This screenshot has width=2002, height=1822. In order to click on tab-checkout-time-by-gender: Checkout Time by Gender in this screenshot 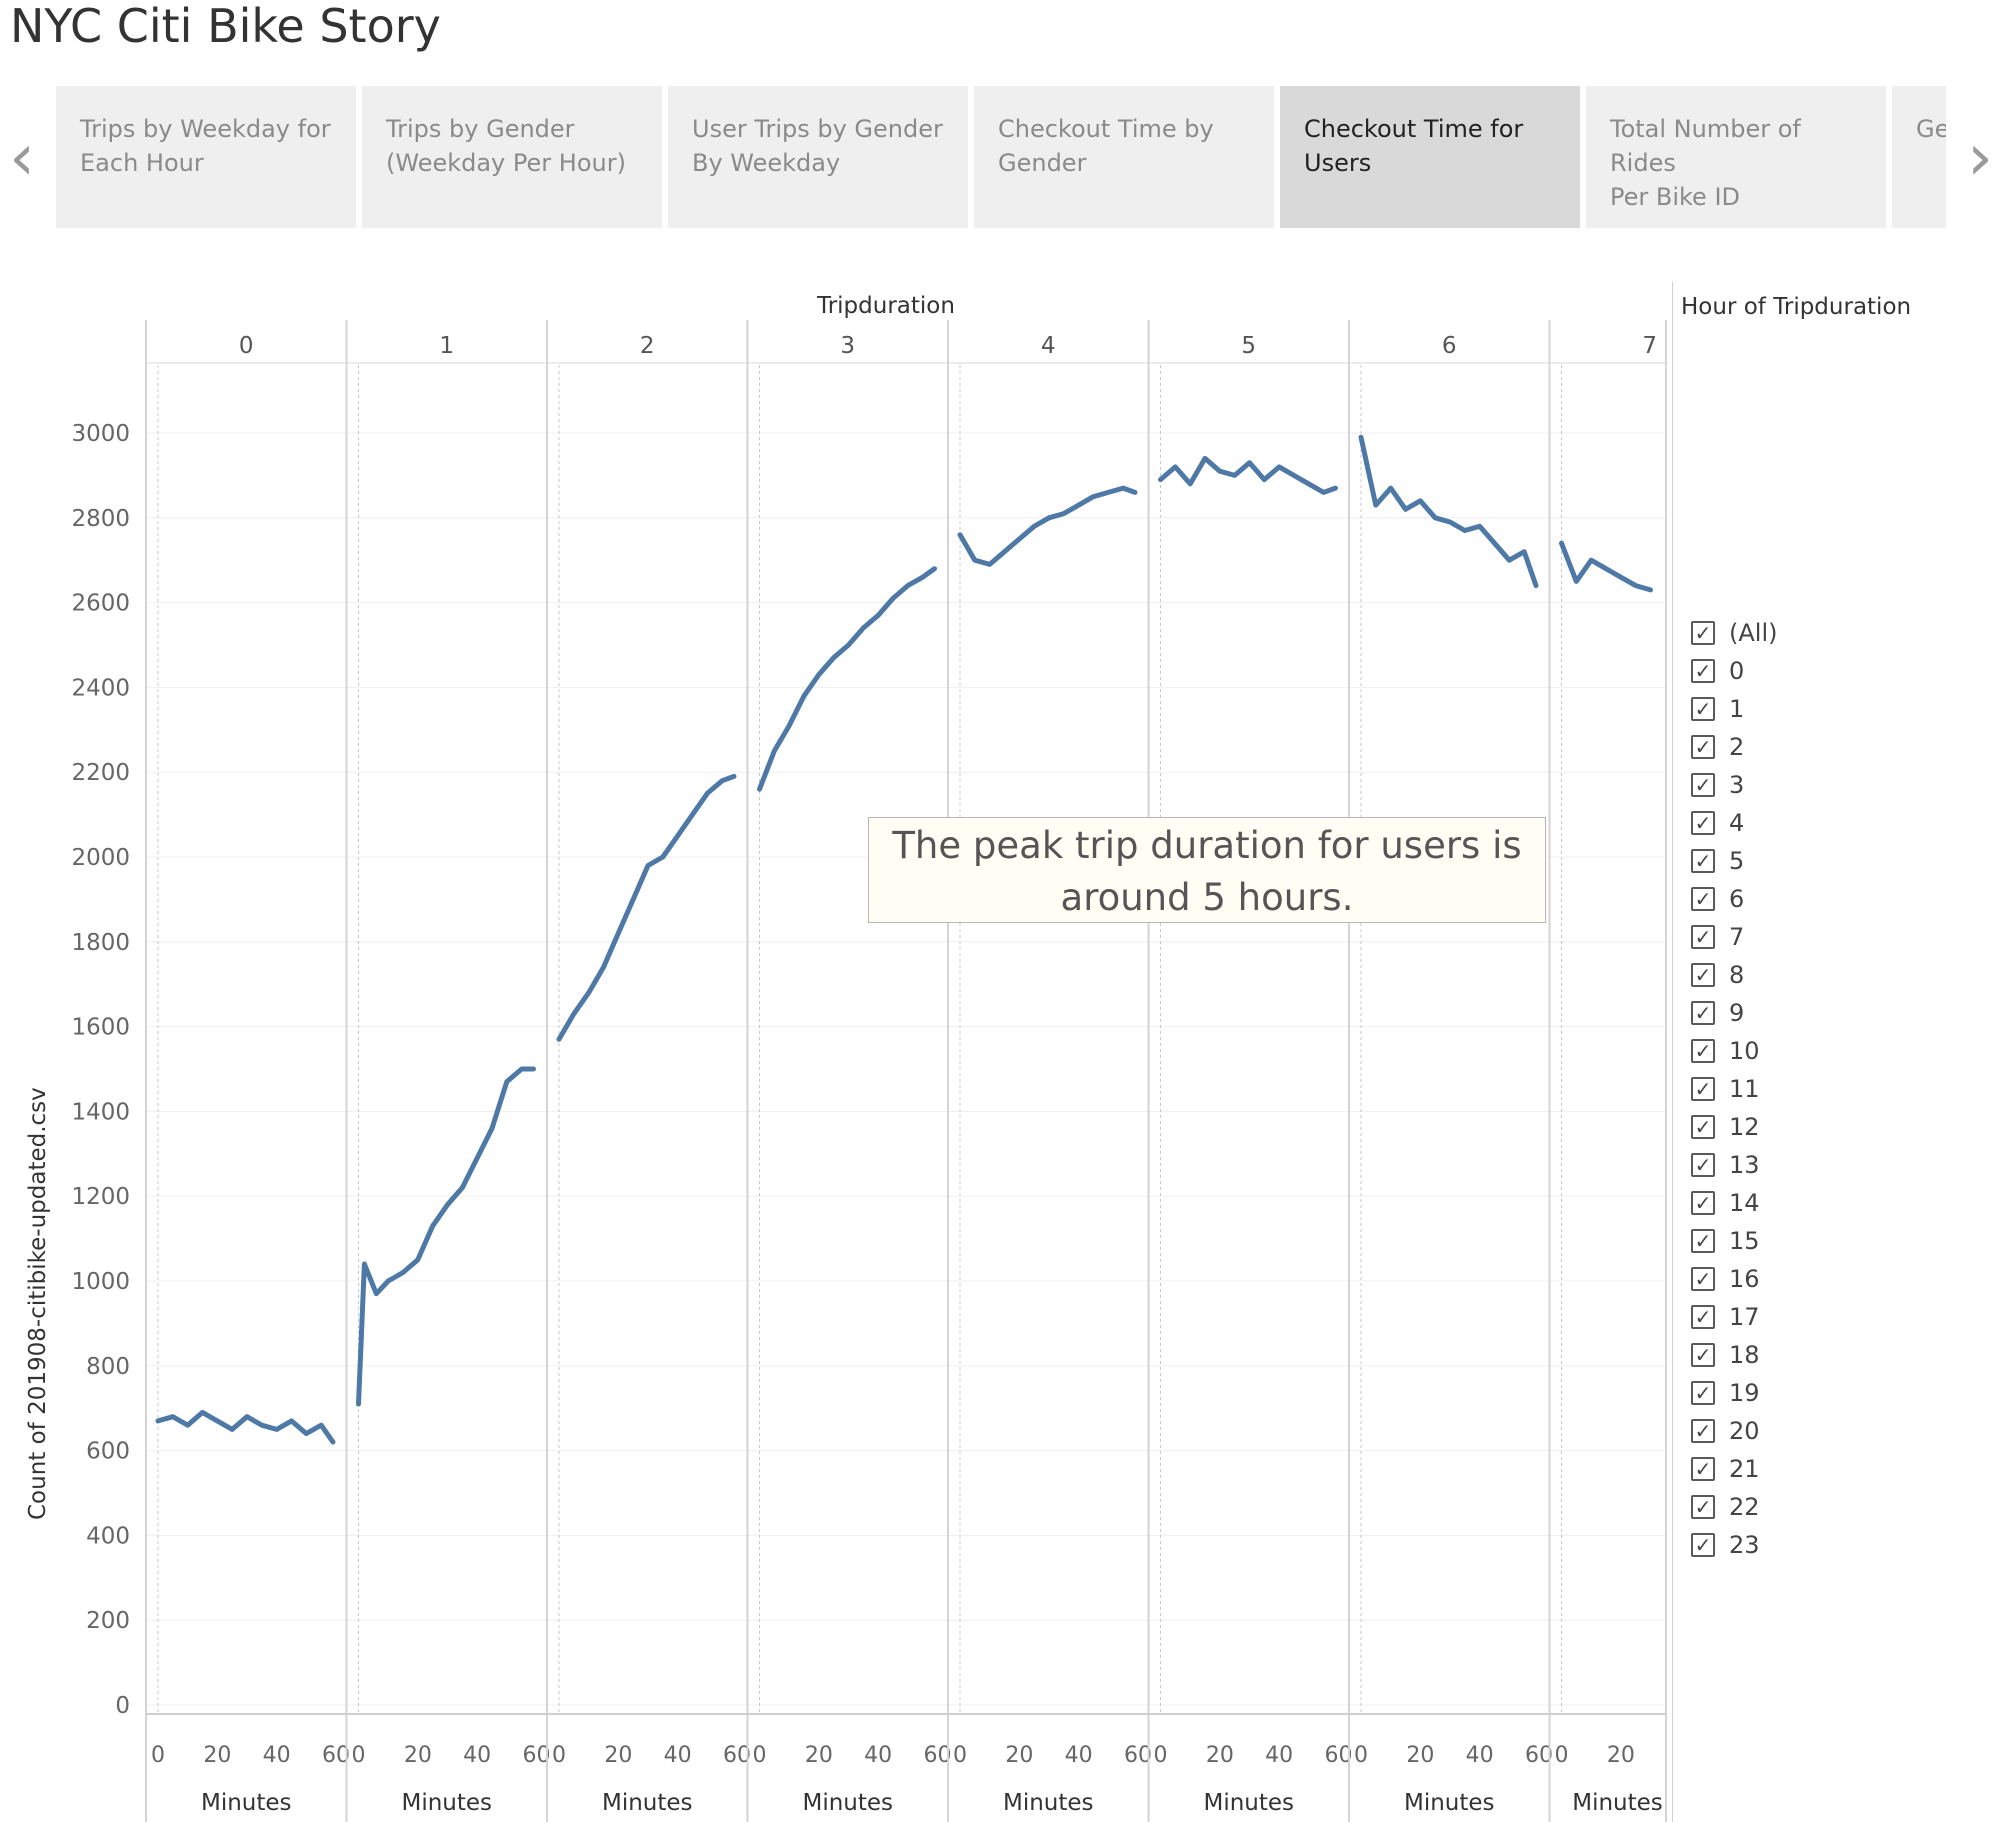, I will do `click(1124, 157)`.